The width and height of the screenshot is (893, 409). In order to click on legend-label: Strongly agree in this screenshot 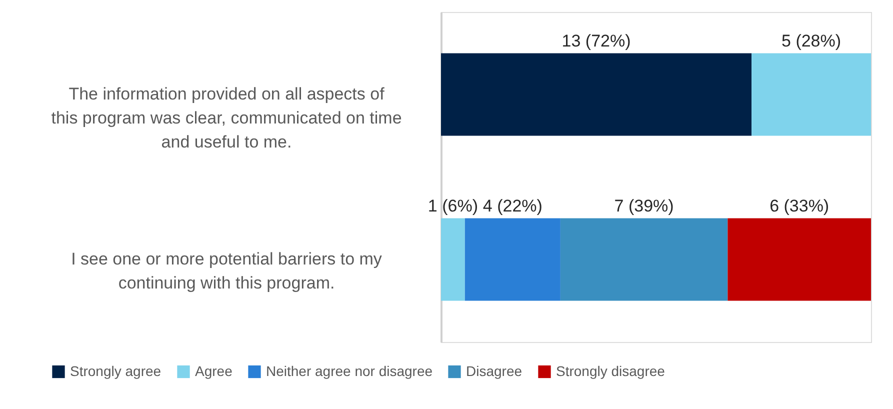, I will do `click(116, 370)`.